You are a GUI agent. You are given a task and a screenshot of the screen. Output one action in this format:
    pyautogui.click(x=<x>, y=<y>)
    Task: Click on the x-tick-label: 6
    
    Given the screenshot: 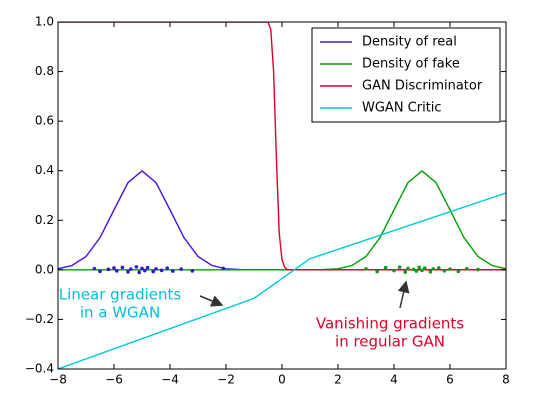 What is the action you would take?
    pyautogui.click(x=450, y=380)
    